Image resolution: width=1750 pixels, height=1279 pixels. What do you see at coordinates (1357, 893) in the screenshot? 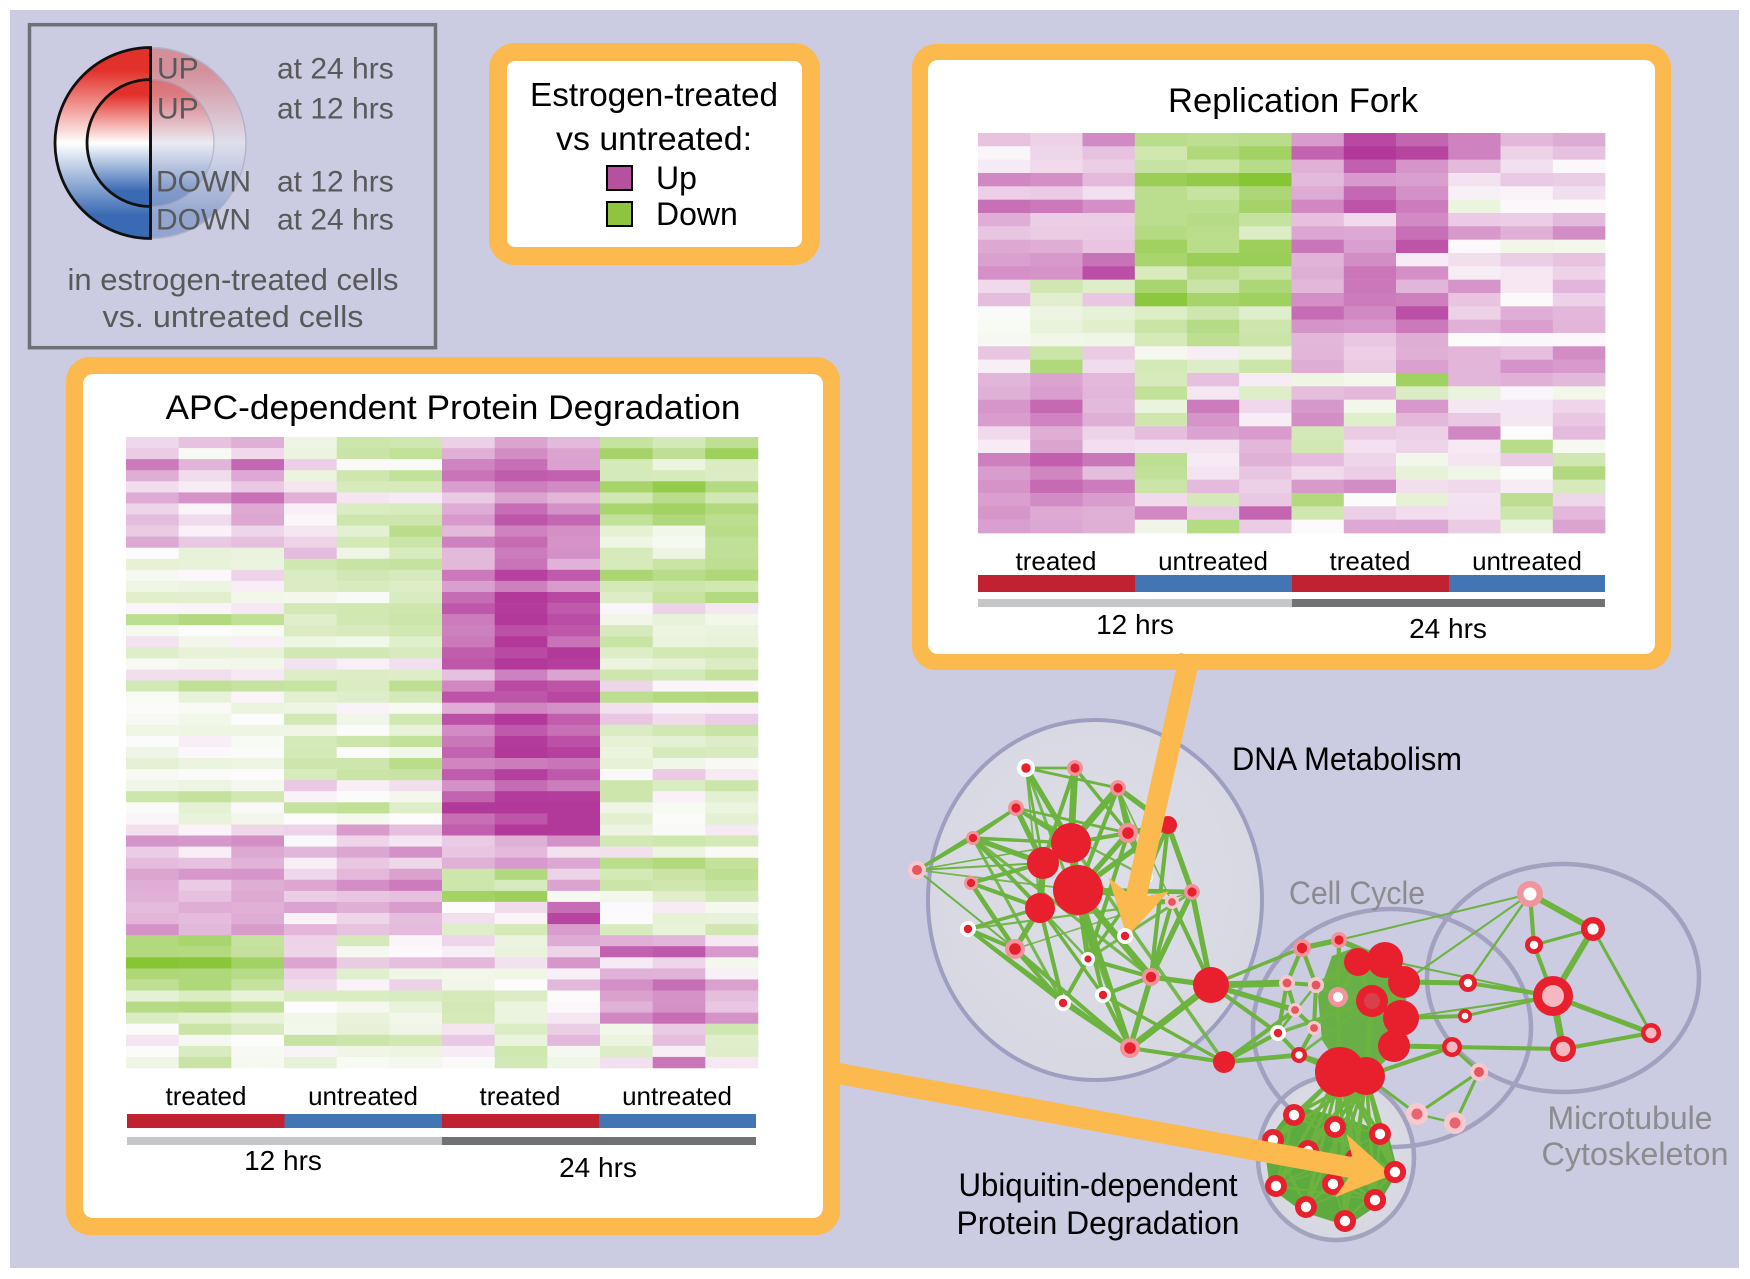
I see `svg-text: Cell Cycle` at bounding box center [1357, 893].